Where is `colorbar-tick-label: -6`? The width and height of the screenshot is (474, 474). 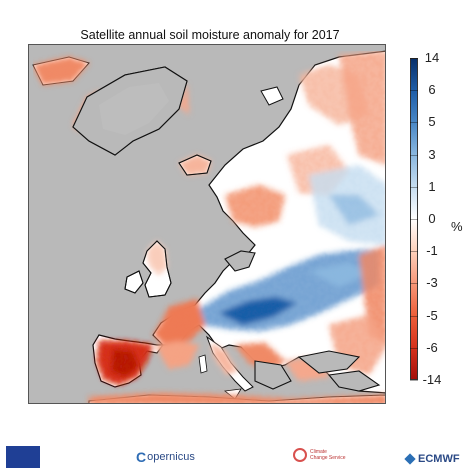 colorbar-tick-label: -6 is located at coordinates (432, 347).